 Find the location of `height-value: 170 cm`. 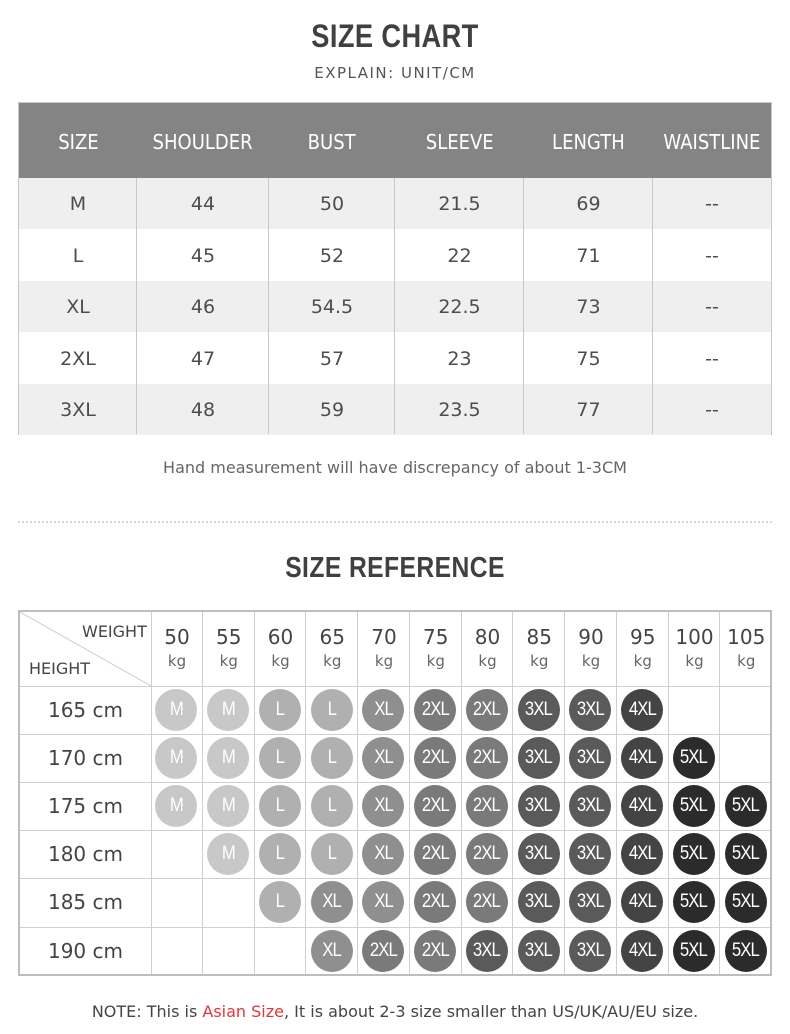

height-value: 170 cm is located at coordinates (85, 758).